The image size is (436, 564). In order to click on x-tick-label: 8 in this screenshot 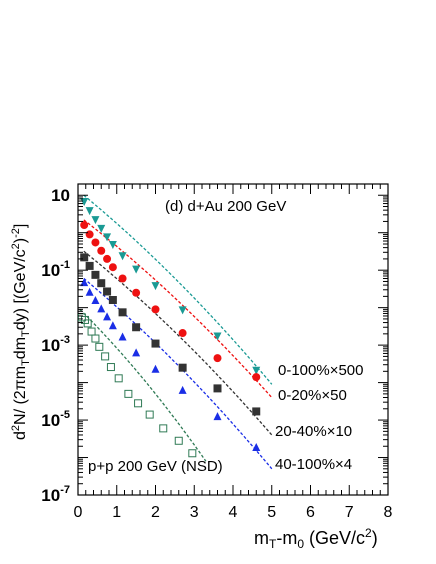, I will do `click(388, 512)`.